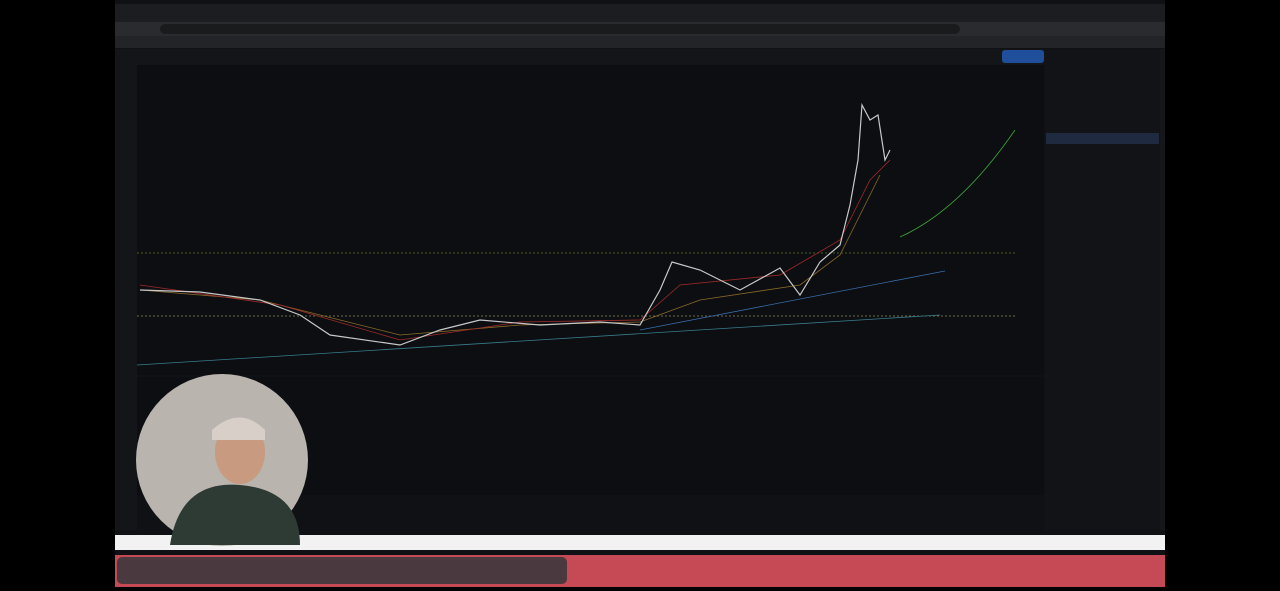 The width and height of the screenshot is (1280, 591). Describe the element at coordinates (342, 570) in the screenshot. I see `dock` at that location.